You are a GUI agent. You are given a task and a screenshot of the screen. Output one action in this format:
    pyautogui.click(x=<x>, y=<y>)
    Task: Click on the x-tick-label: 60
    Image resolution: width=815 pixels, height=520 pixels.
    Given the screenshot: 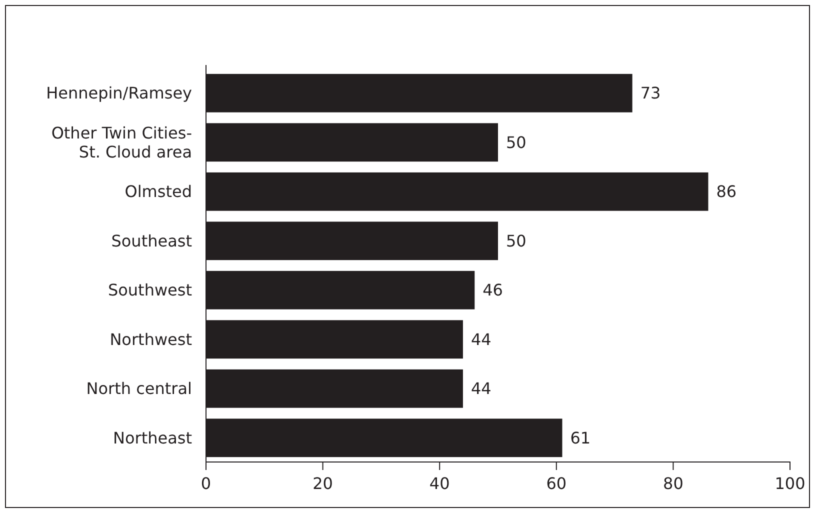 What is the action you would take?
    pyautogui.click(x=556, y=483)
    